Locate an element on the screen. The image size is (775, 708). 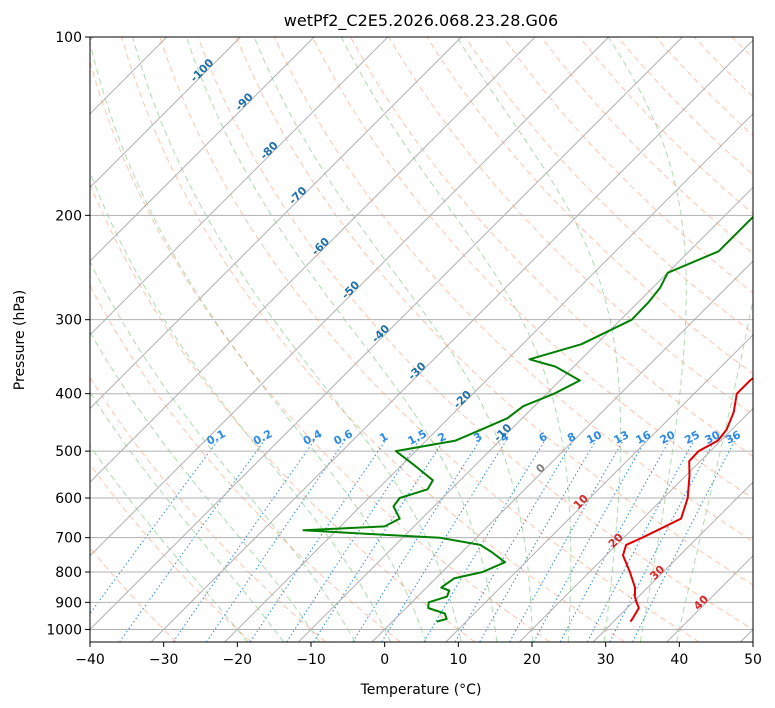
x-tick-label: 30 is located at coordinates (606, 660).